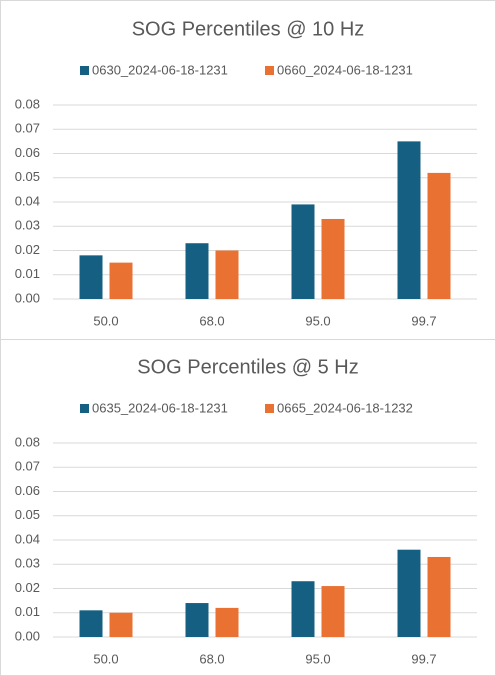 This screenshot has width=496, height=676. Describe the element at coordinates (248, 29) in the screenshot. I see `chart-title: SOG Percentiles @ 10 Hz` at that location.